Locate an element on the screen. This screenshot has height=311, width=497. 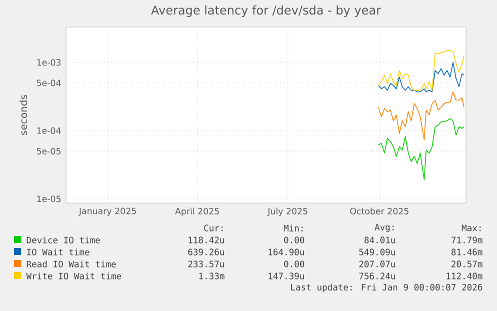
text: 549.09u is located at coordinates (377, 252).